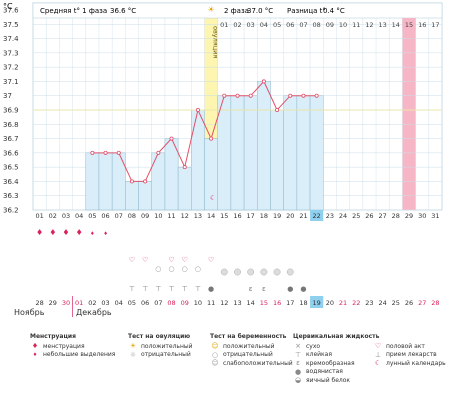 Image resolution: width=469 pixels, height=407 pixels. Describe the element at coordinates (251, 363) in the screenshot. I see `legend-item: ☺ слабоположительный` at that location.